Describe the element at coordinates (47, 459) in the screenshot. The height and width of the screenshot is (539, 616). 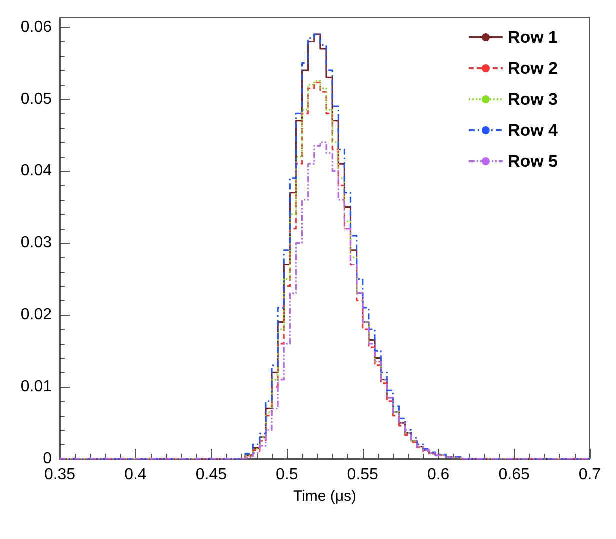
I see `y-tick-label: 0` at that location.